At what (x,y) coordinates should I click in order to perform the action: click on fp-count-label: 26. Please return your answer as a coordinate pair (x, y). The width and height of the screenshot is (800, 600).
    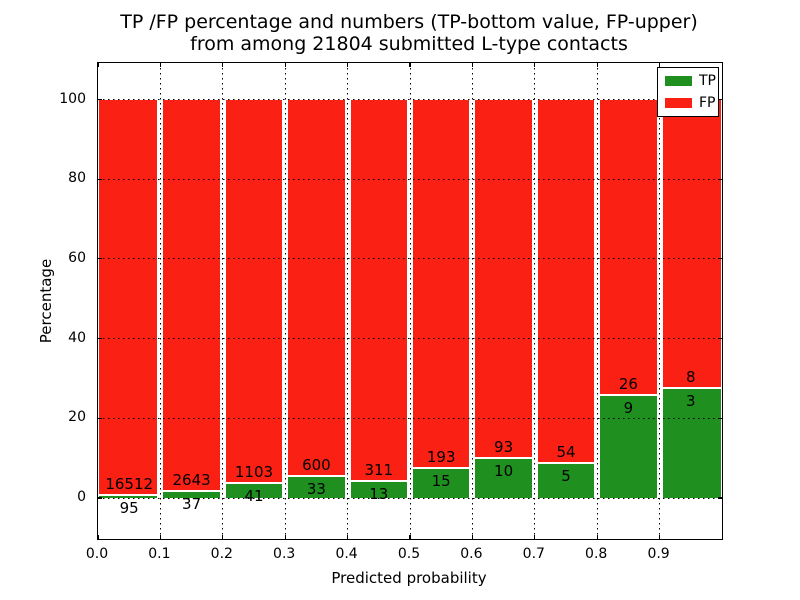
    Looking at the image, I should click on (628, 383).